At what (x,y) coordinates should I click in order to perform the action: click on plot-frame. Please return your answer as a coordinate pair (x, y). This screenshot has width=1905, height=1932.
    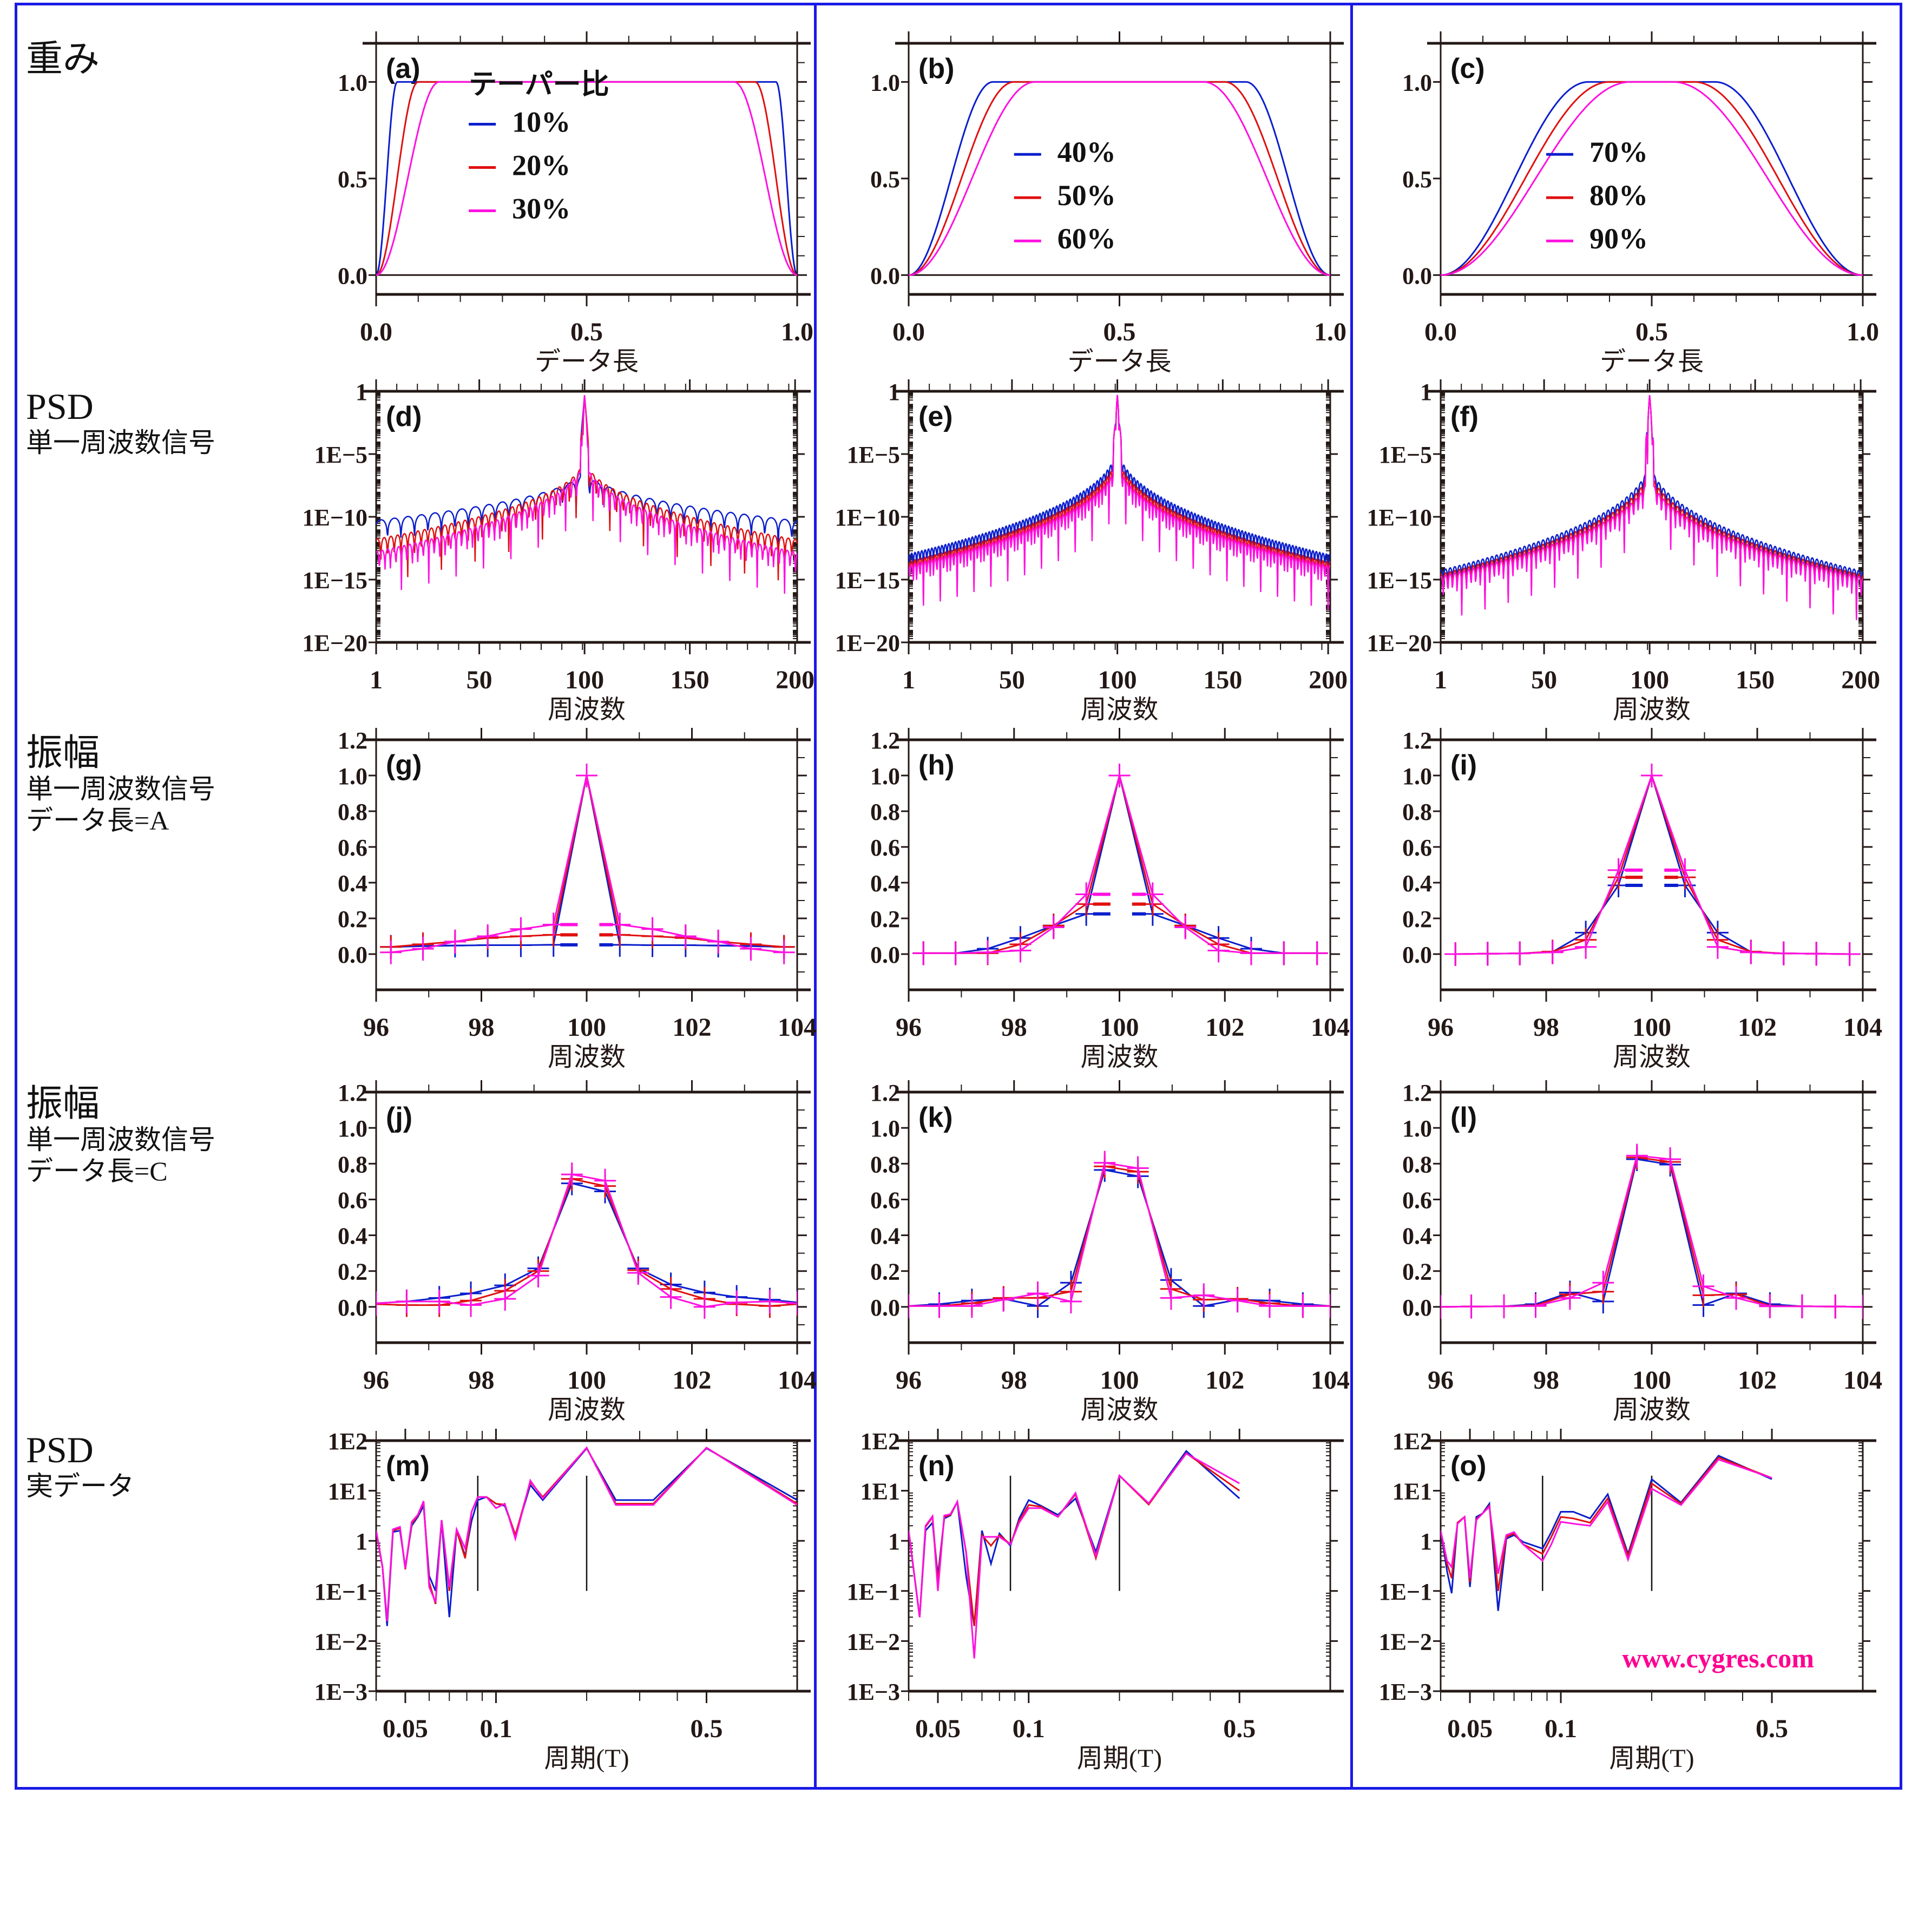
    Looking at the image, I should click on (1652, 168).